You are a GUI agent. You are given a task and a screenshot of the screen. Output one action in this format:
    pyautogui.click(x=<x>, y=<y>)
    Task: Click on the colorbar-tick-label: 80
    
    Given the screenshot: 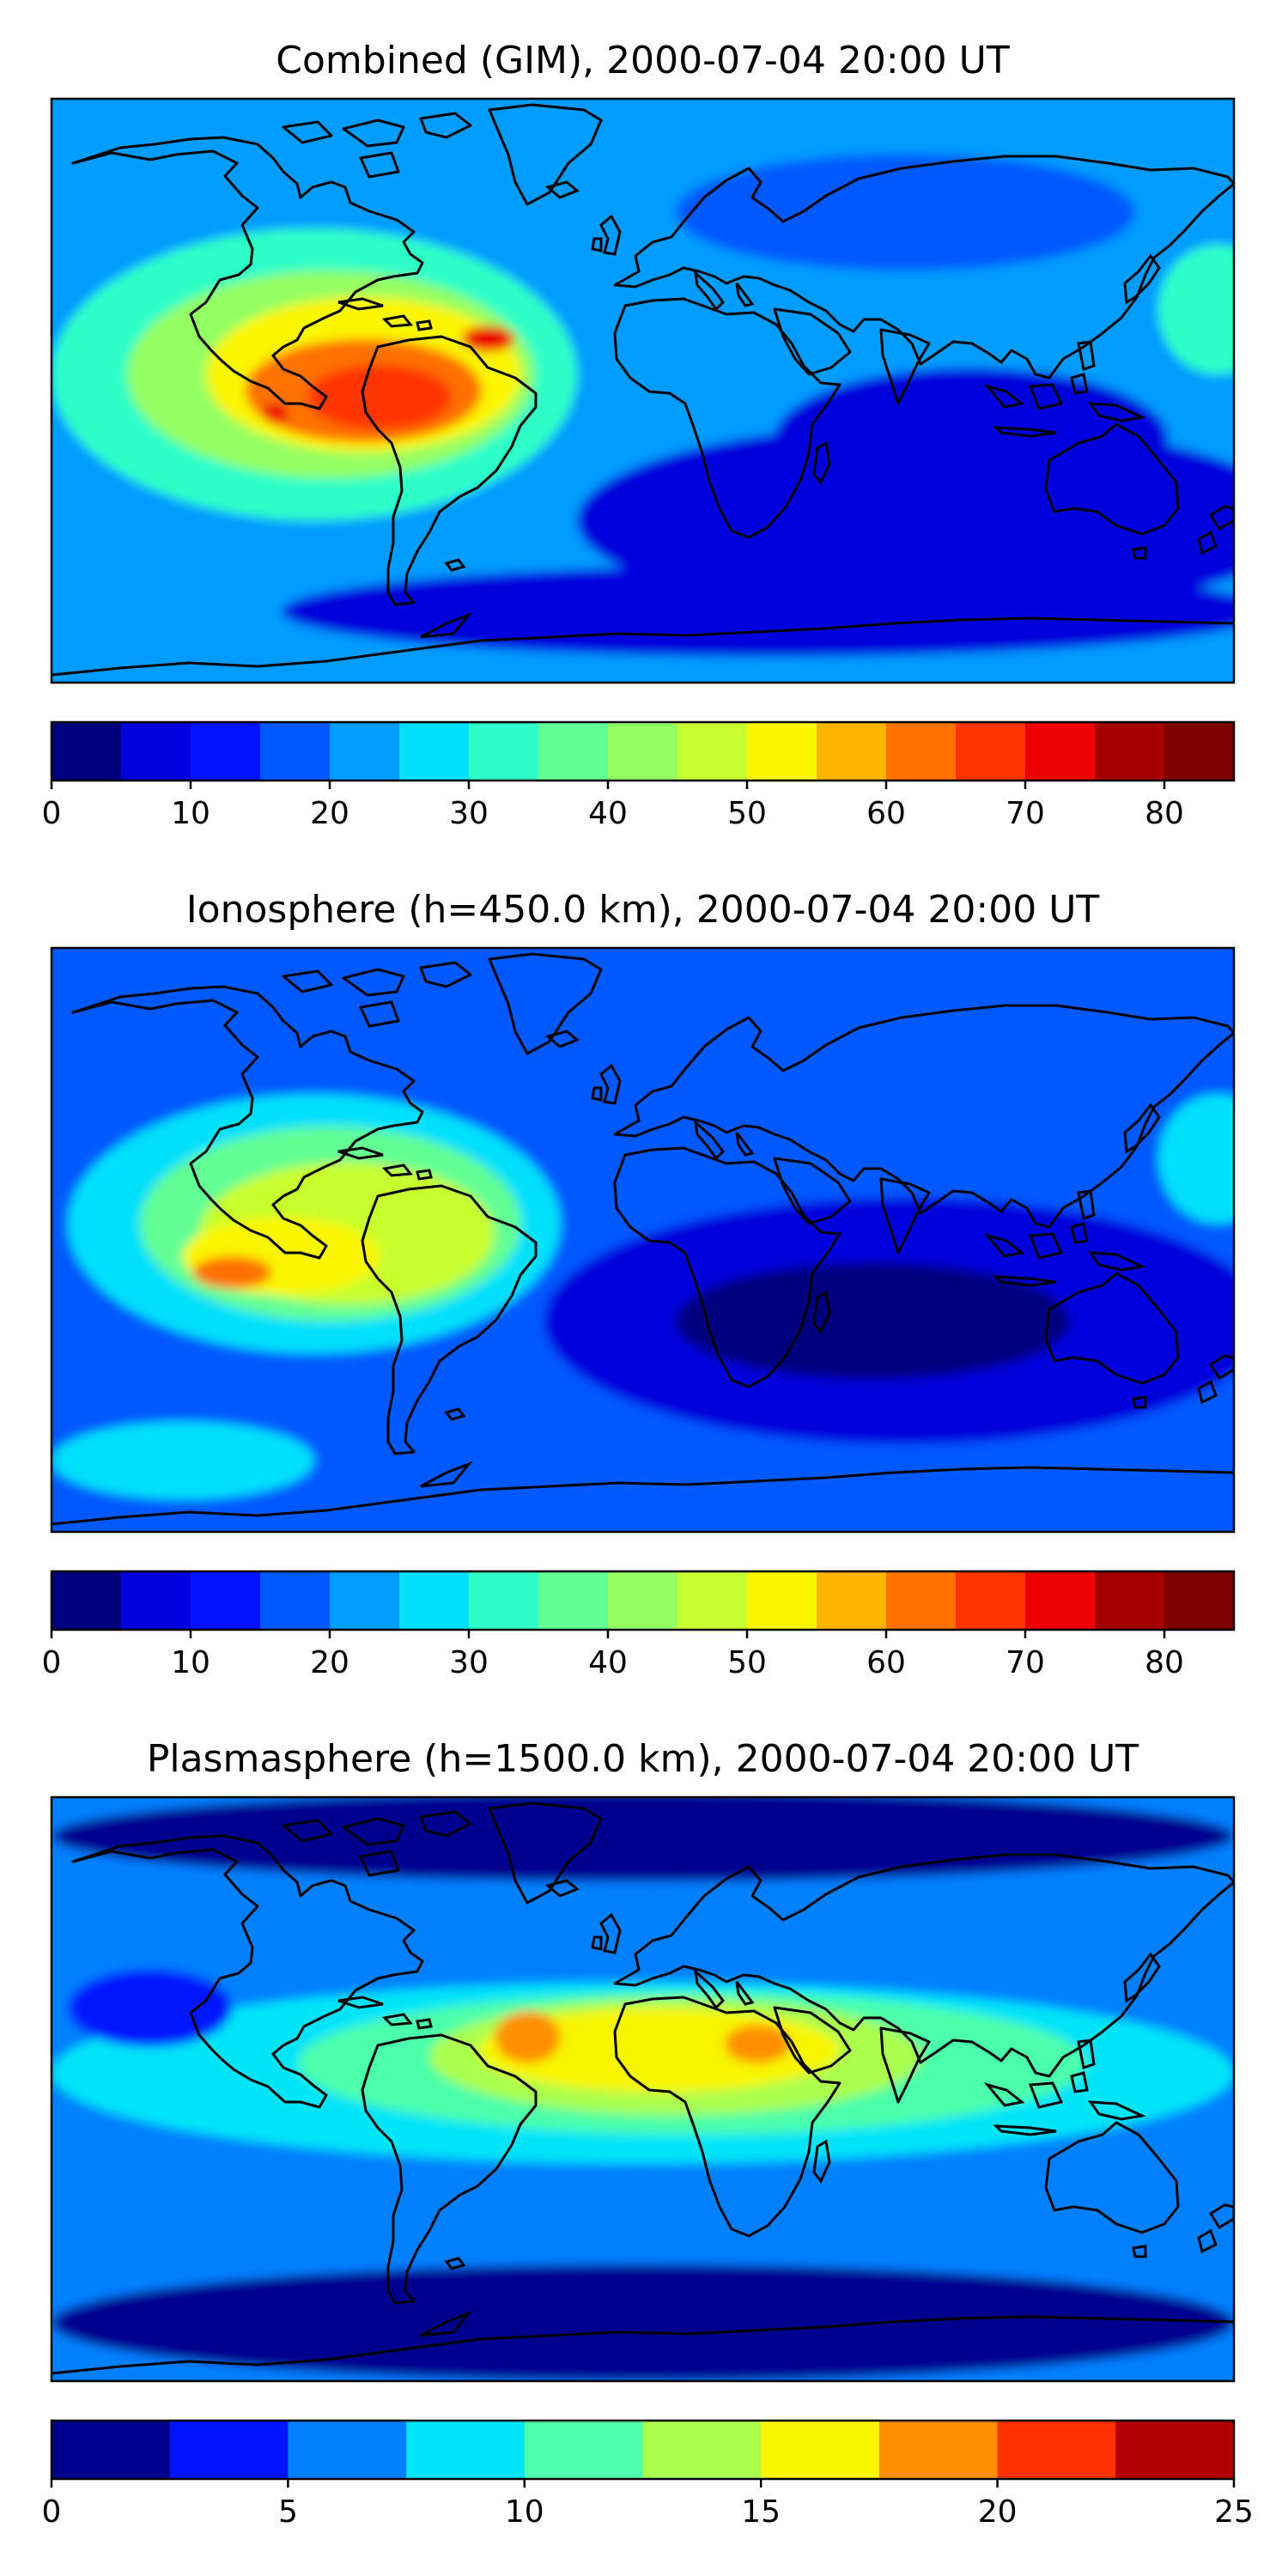 What is the action you would take?
    pyautogui.click(x=1164, y=813)
    